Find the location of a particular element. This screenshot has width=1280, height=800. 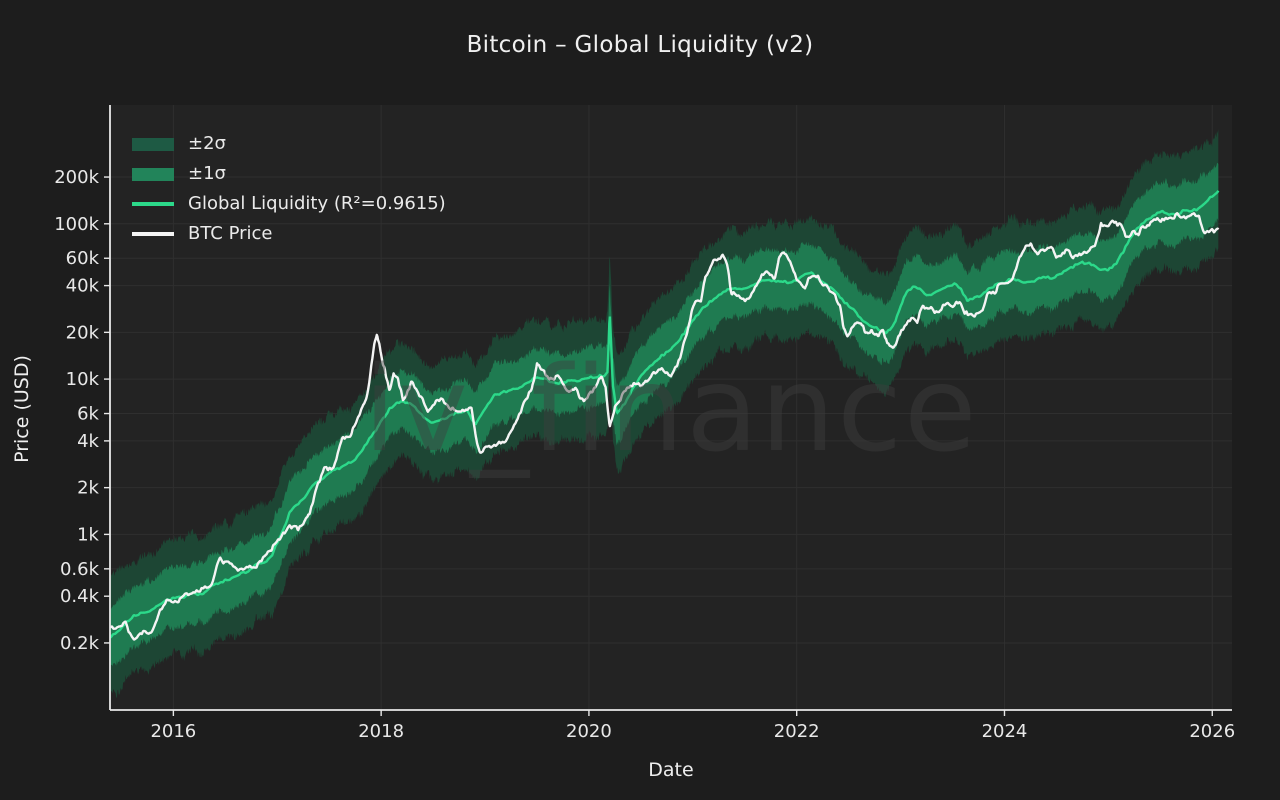

y-tick-label: 60k is located at coordinates (83, 258).